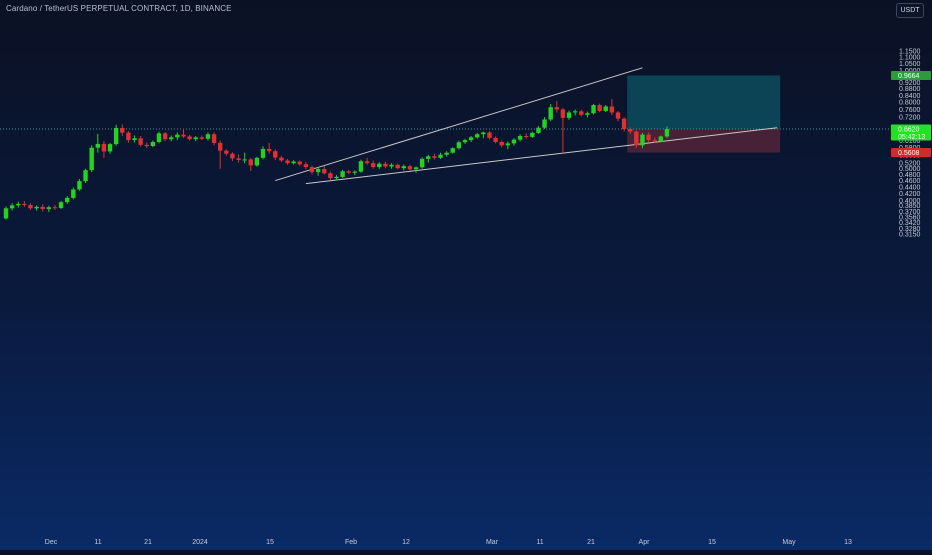 This screenshot has width=932, height=555. What do you see at coordinates (910, 187) in the screenshot?
I see `price-tick-label: 0.4400` at bounding box center [910, 187].